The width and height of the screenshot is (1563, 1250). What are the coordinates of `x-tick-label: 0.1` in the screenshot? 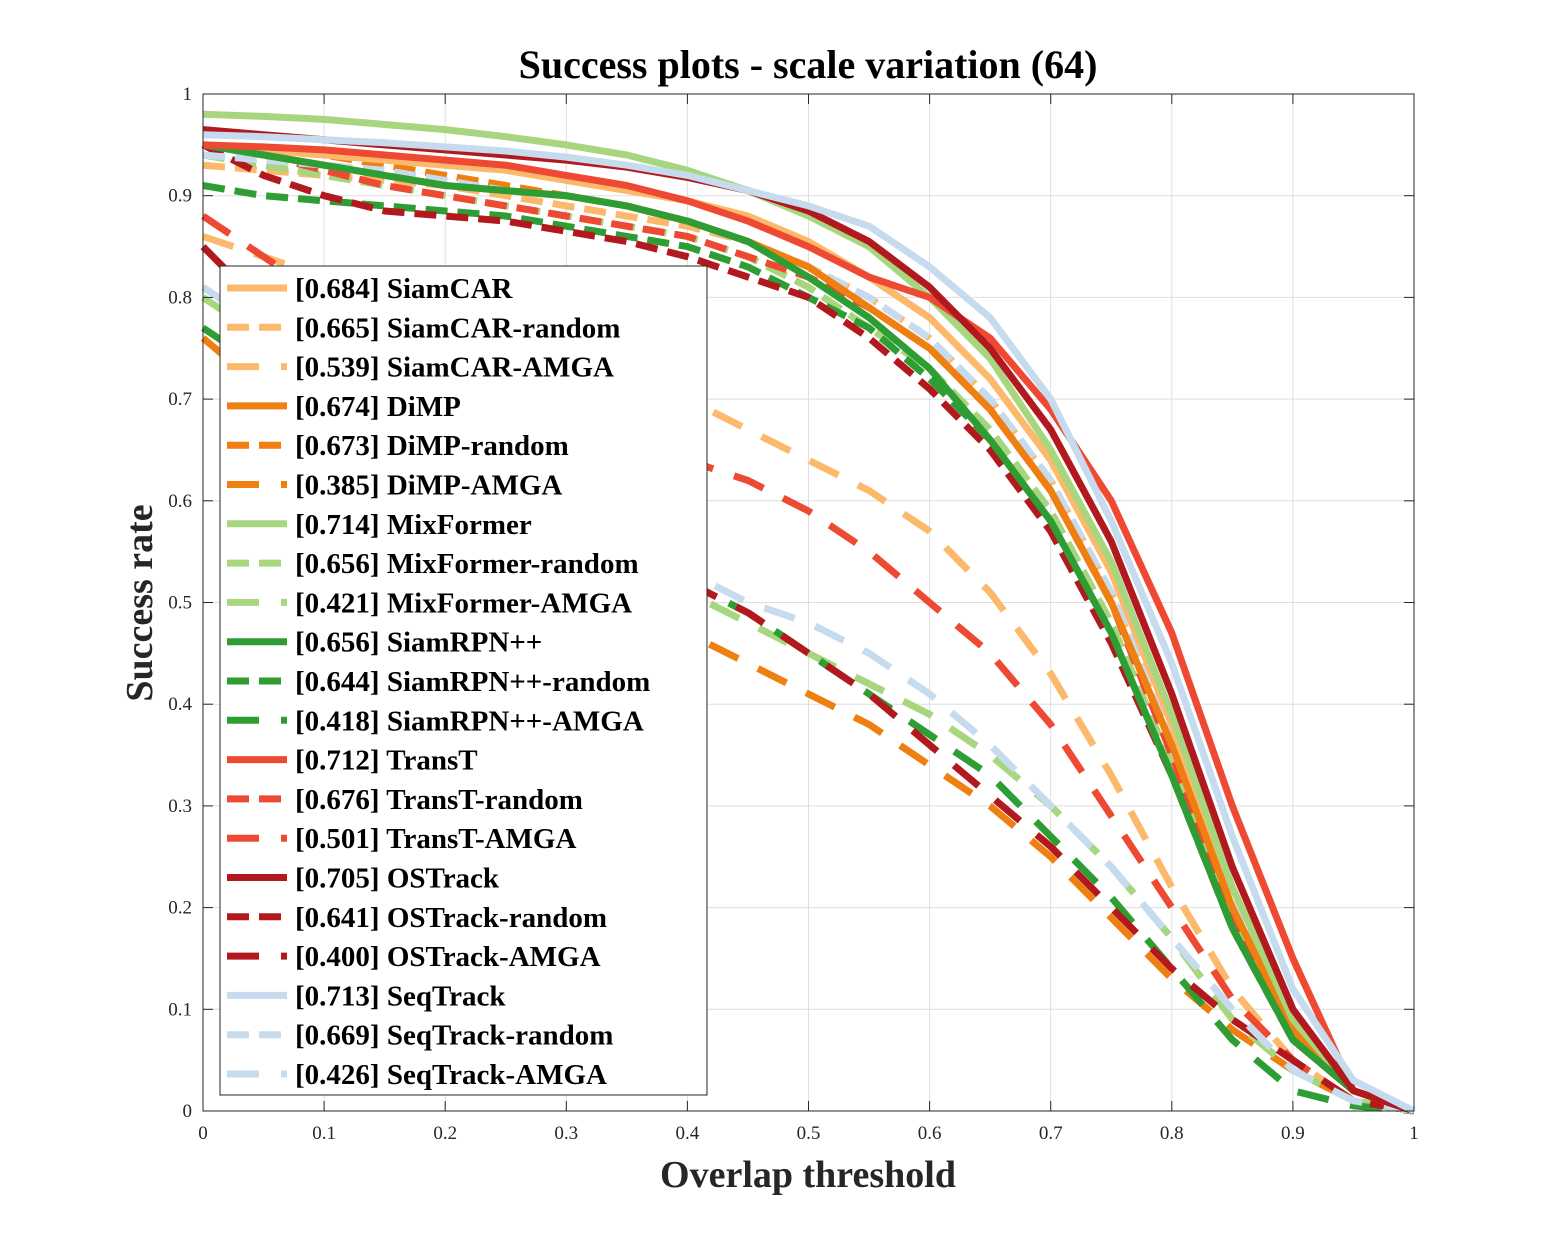 It's located at (324, 1133).